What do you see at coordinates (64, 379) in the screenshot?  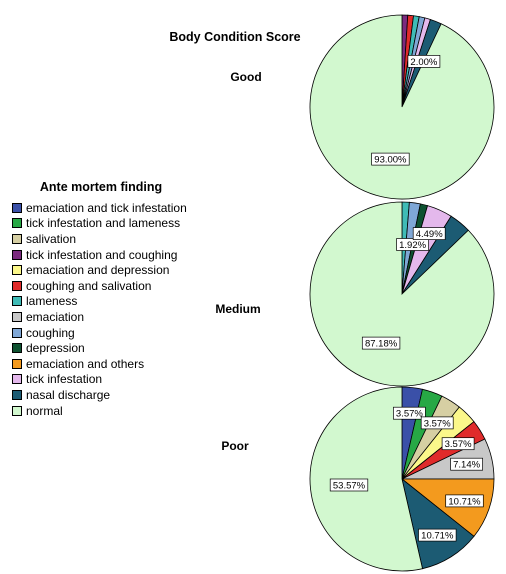 I see `legend-label: tick infestation` at bounding box center [64, 379].